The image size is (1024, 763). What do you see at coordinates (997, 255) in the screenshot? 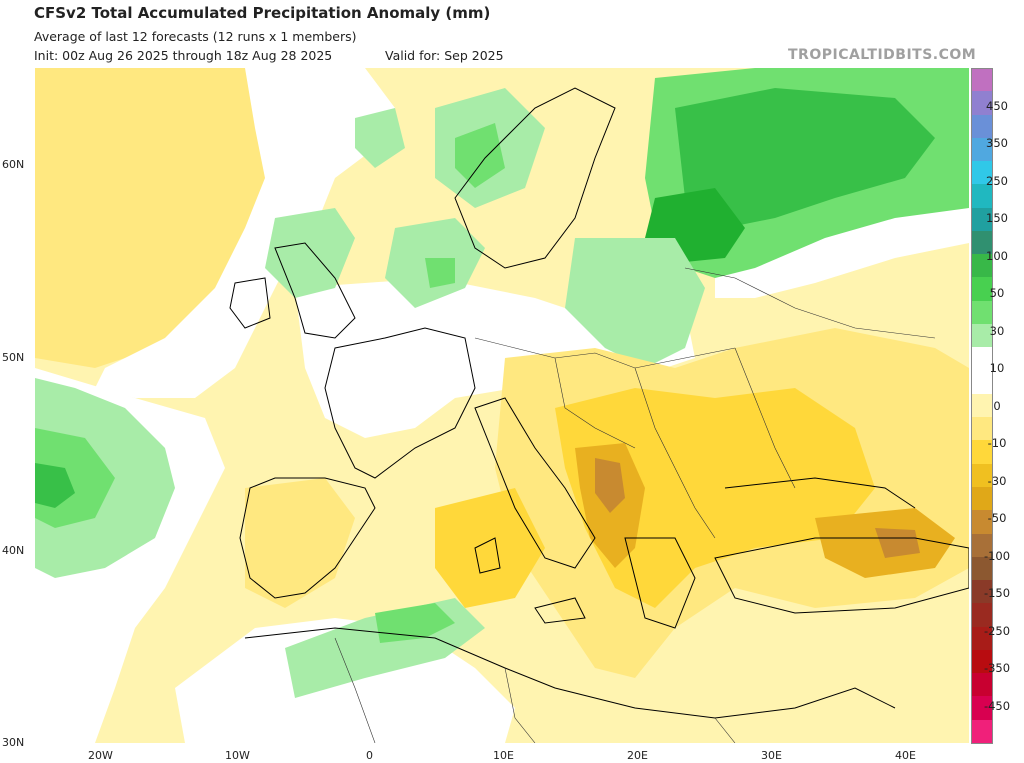
I see `colorbar-tick-label: 100` at bounding box center [997, 255].